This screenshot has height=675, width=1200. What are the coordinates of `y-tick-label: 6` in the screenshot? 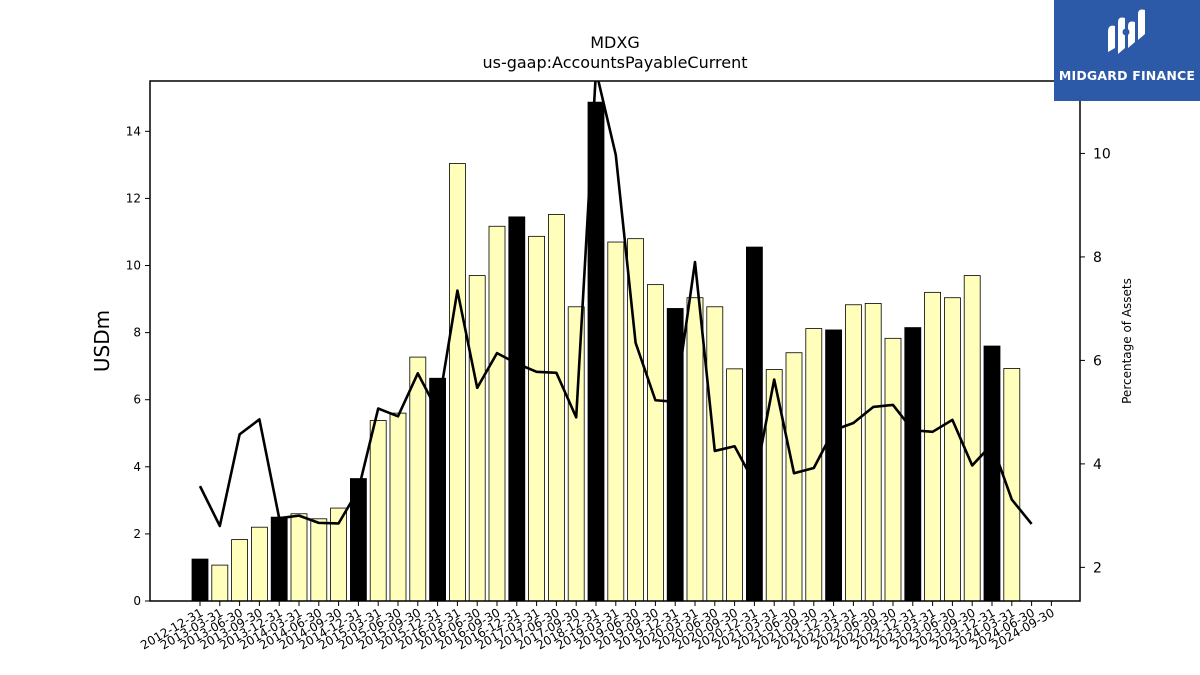 It's located at (137, 400).